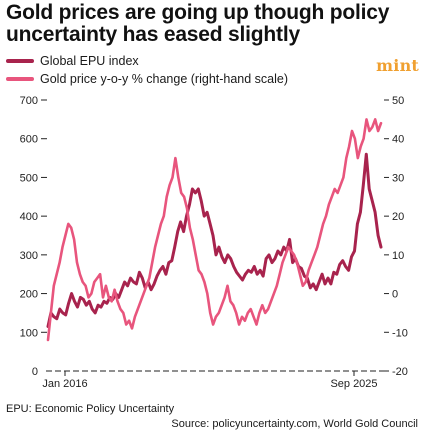 The image size is (427, 436). Describe the element at coordinates (398, 101) in the screenshot. I see `right-tick-label: 50` at that location.